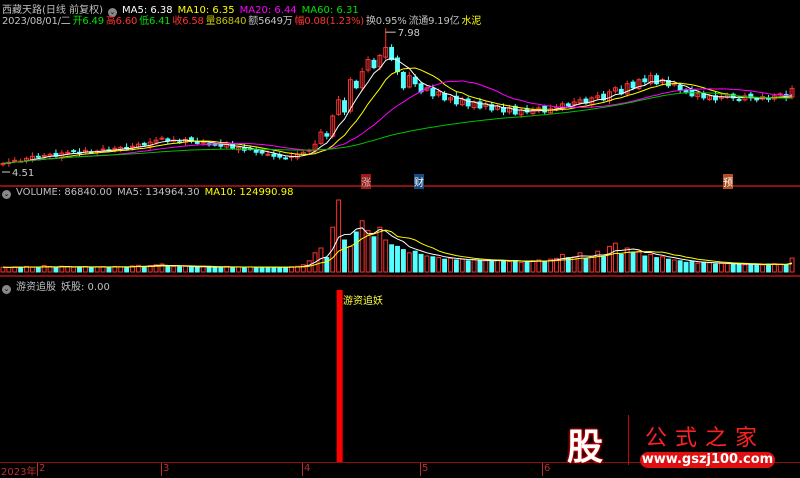 Image resolution: width=800 pixels, height=478 pixels. What do you see at coordinates (339, 376) in the screenshot?
I see `signal-bar` at bounding box center [339, 376].